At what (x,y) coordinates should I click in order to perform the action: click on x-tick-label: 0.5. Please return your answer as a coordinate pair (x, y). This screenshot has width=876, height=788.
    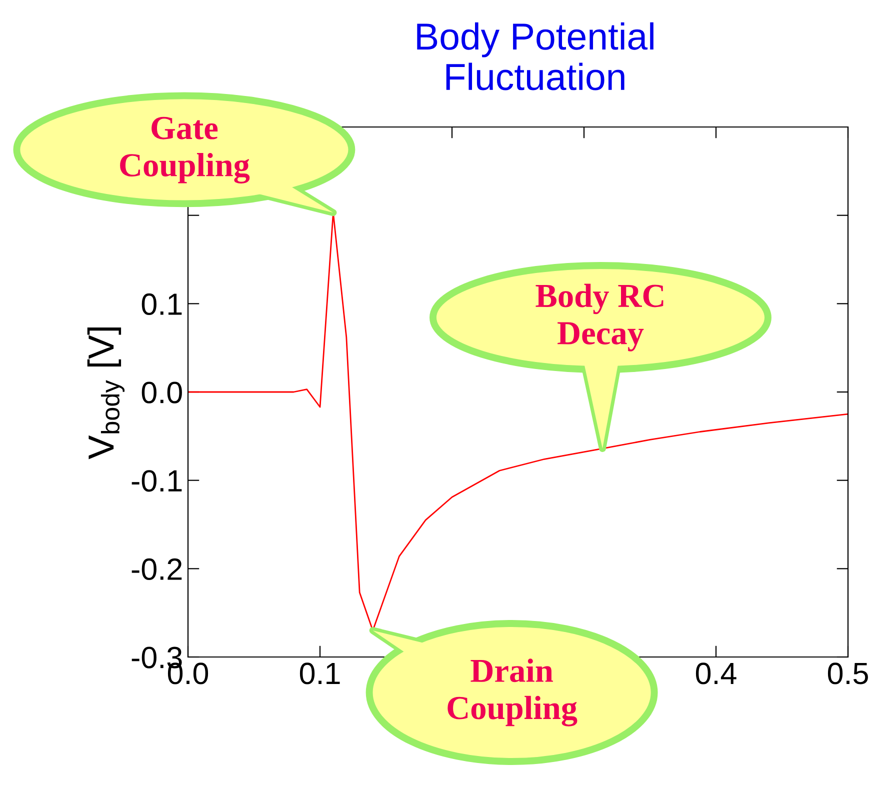
    Looking at the image, I should click on (848, 673).